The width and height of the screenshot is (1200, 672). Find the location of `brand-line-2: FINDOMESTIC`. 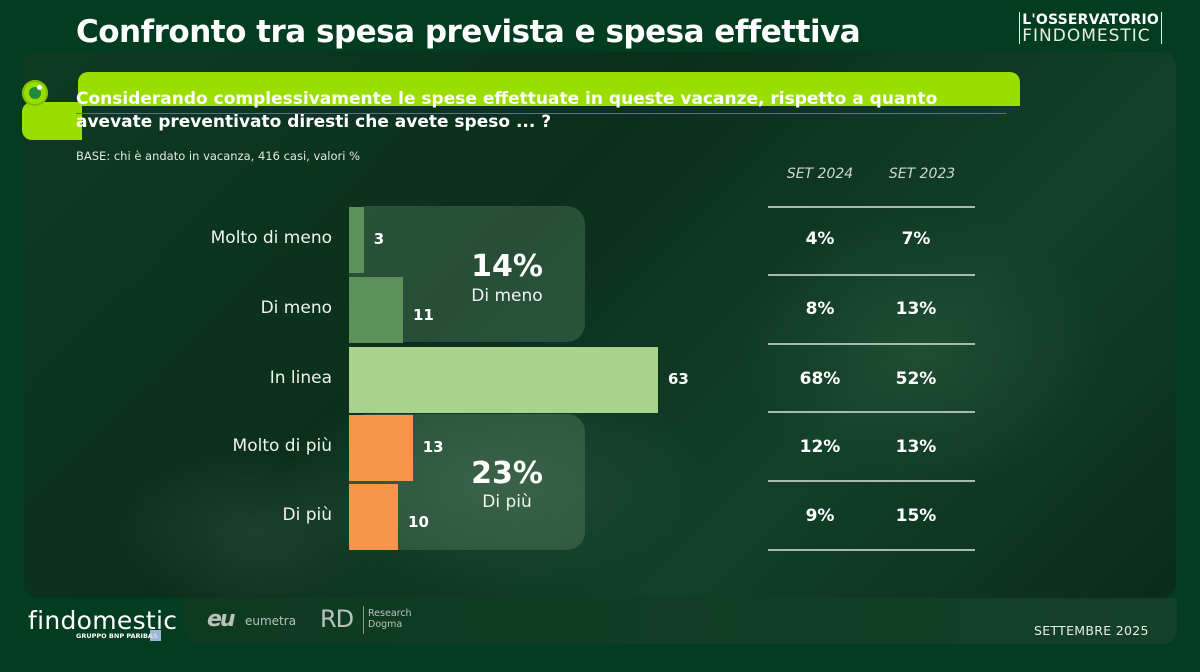

brand-line-2: FINDOMESTIC is located at coordinates (1086, 36).